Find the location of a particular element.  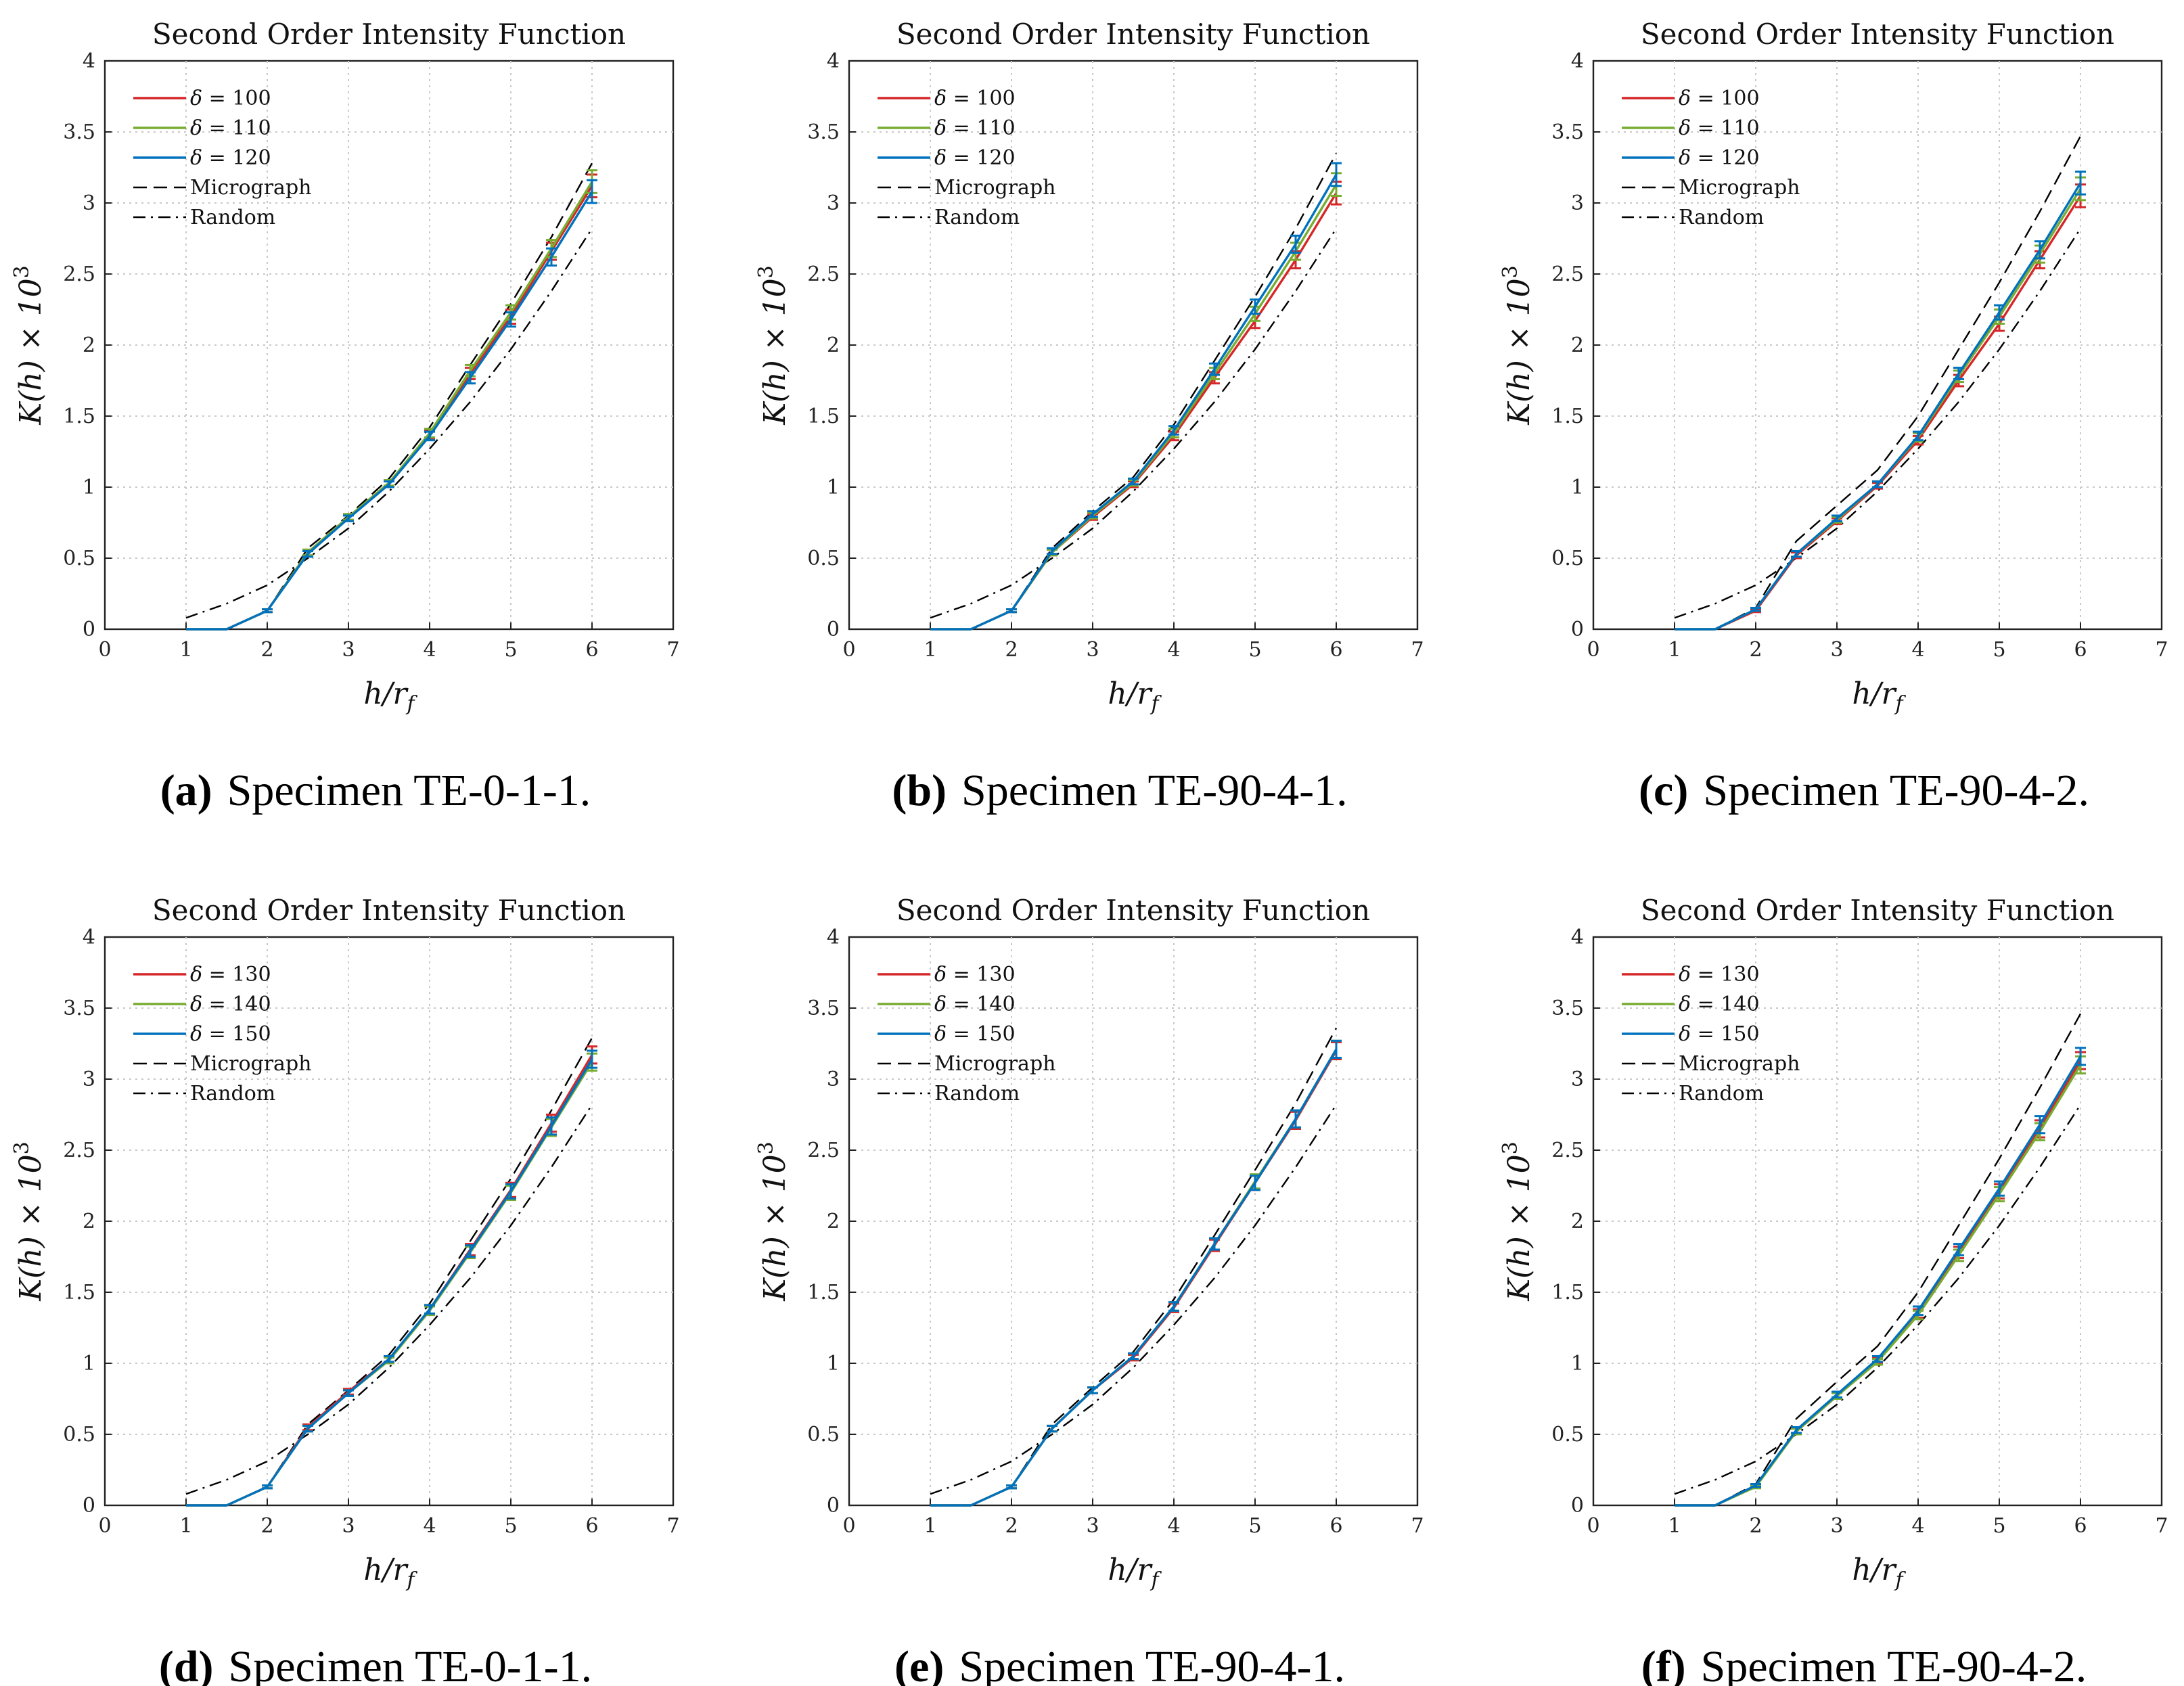

y-tick-label: 2 is located at coordinates (1577, 345).